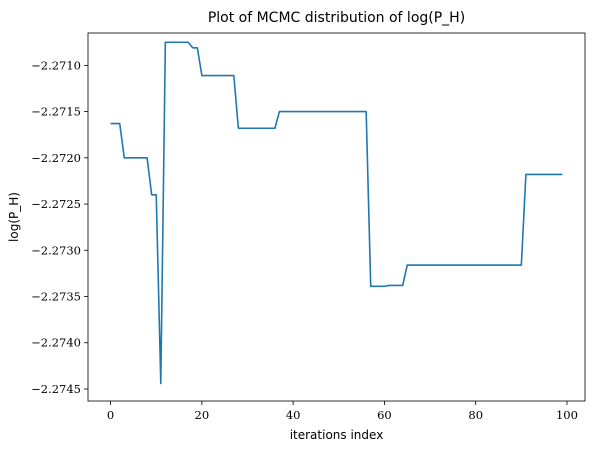 Image resolution: width=594 pixels, height=451 pixels. What do you see at coordinates (567, 415) in the screenshot?
I see `x-tick-label: 100` at bounding box center [567, 415].